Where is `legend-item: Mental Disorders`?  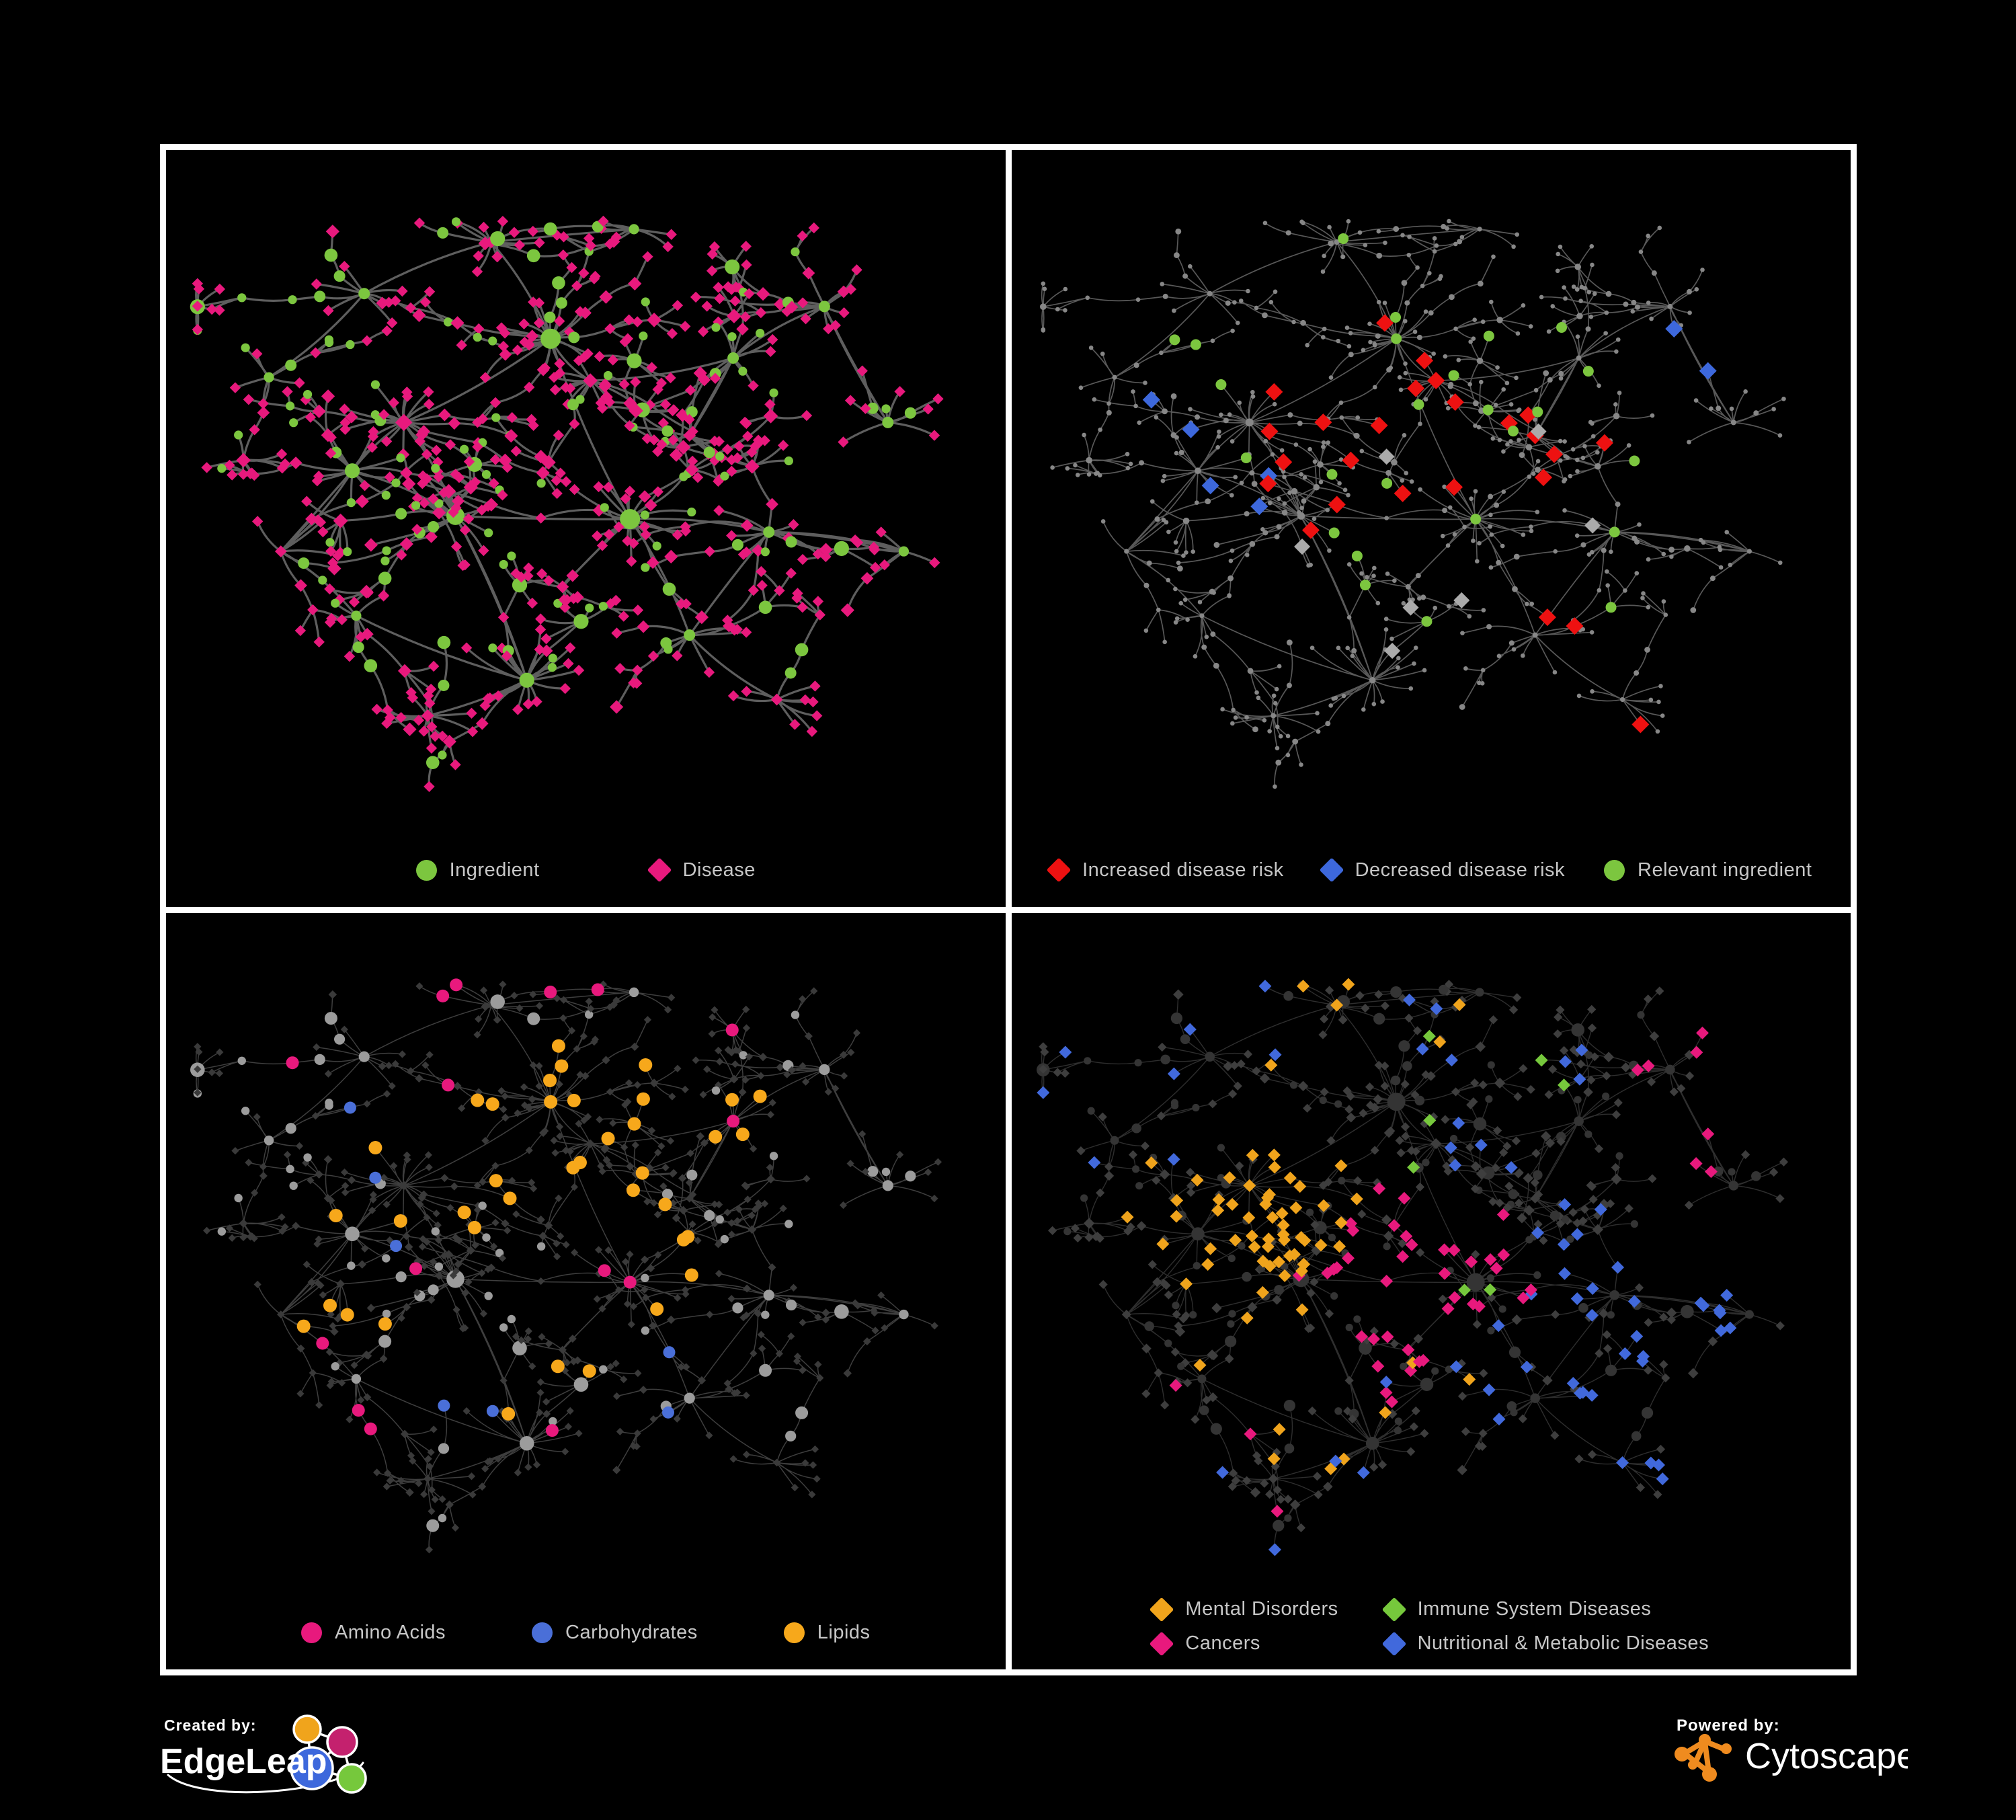 legend-item: Mental Disorders is located at coordinates (1244, 1609).